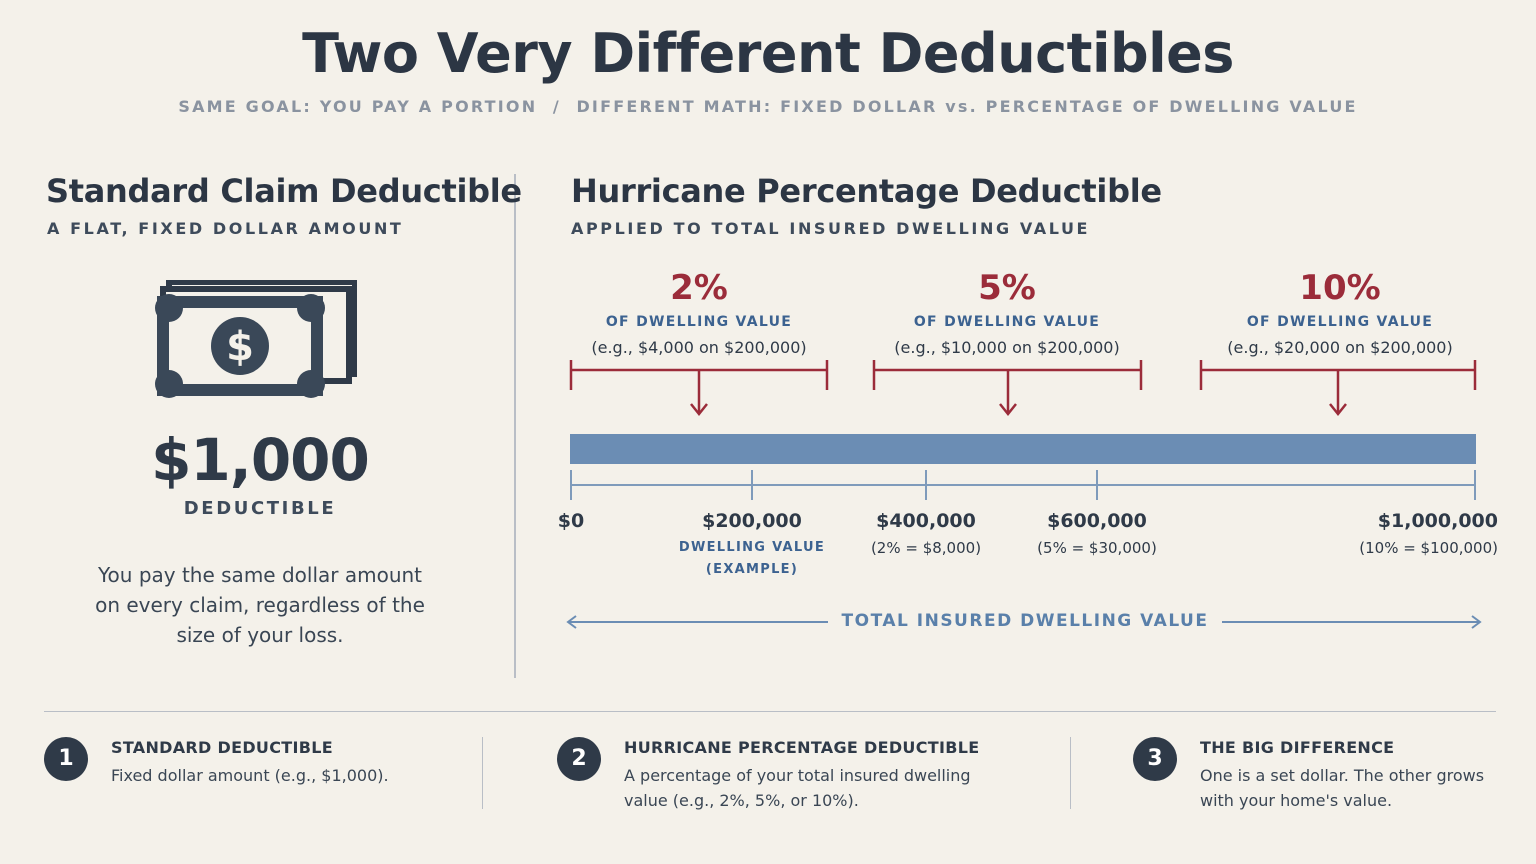 Image resolution: width=1536 pixels, height=864 pixels. What do you see at coordinates (699, 347) in the screenshot?
I see `percentage-example: (e.g., $4,000 on $200,000)` at bounding box center [699, 347].